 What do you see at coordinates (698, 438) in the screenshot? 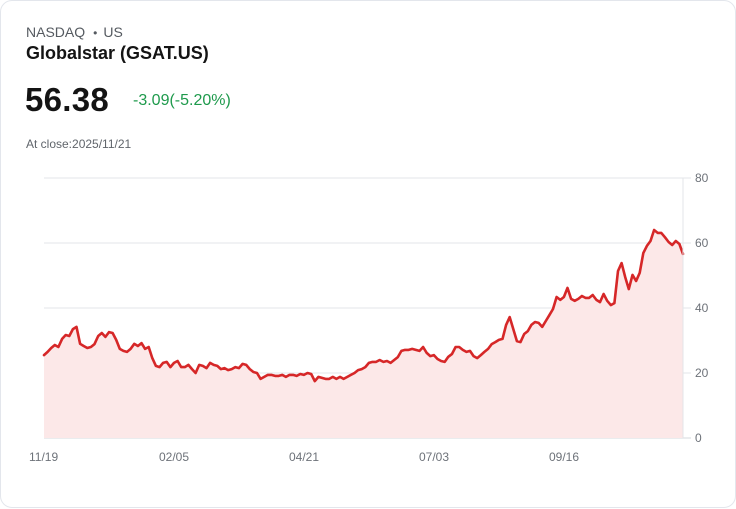
I see `y-tick-label: 0` at bounding box center [698, 438].